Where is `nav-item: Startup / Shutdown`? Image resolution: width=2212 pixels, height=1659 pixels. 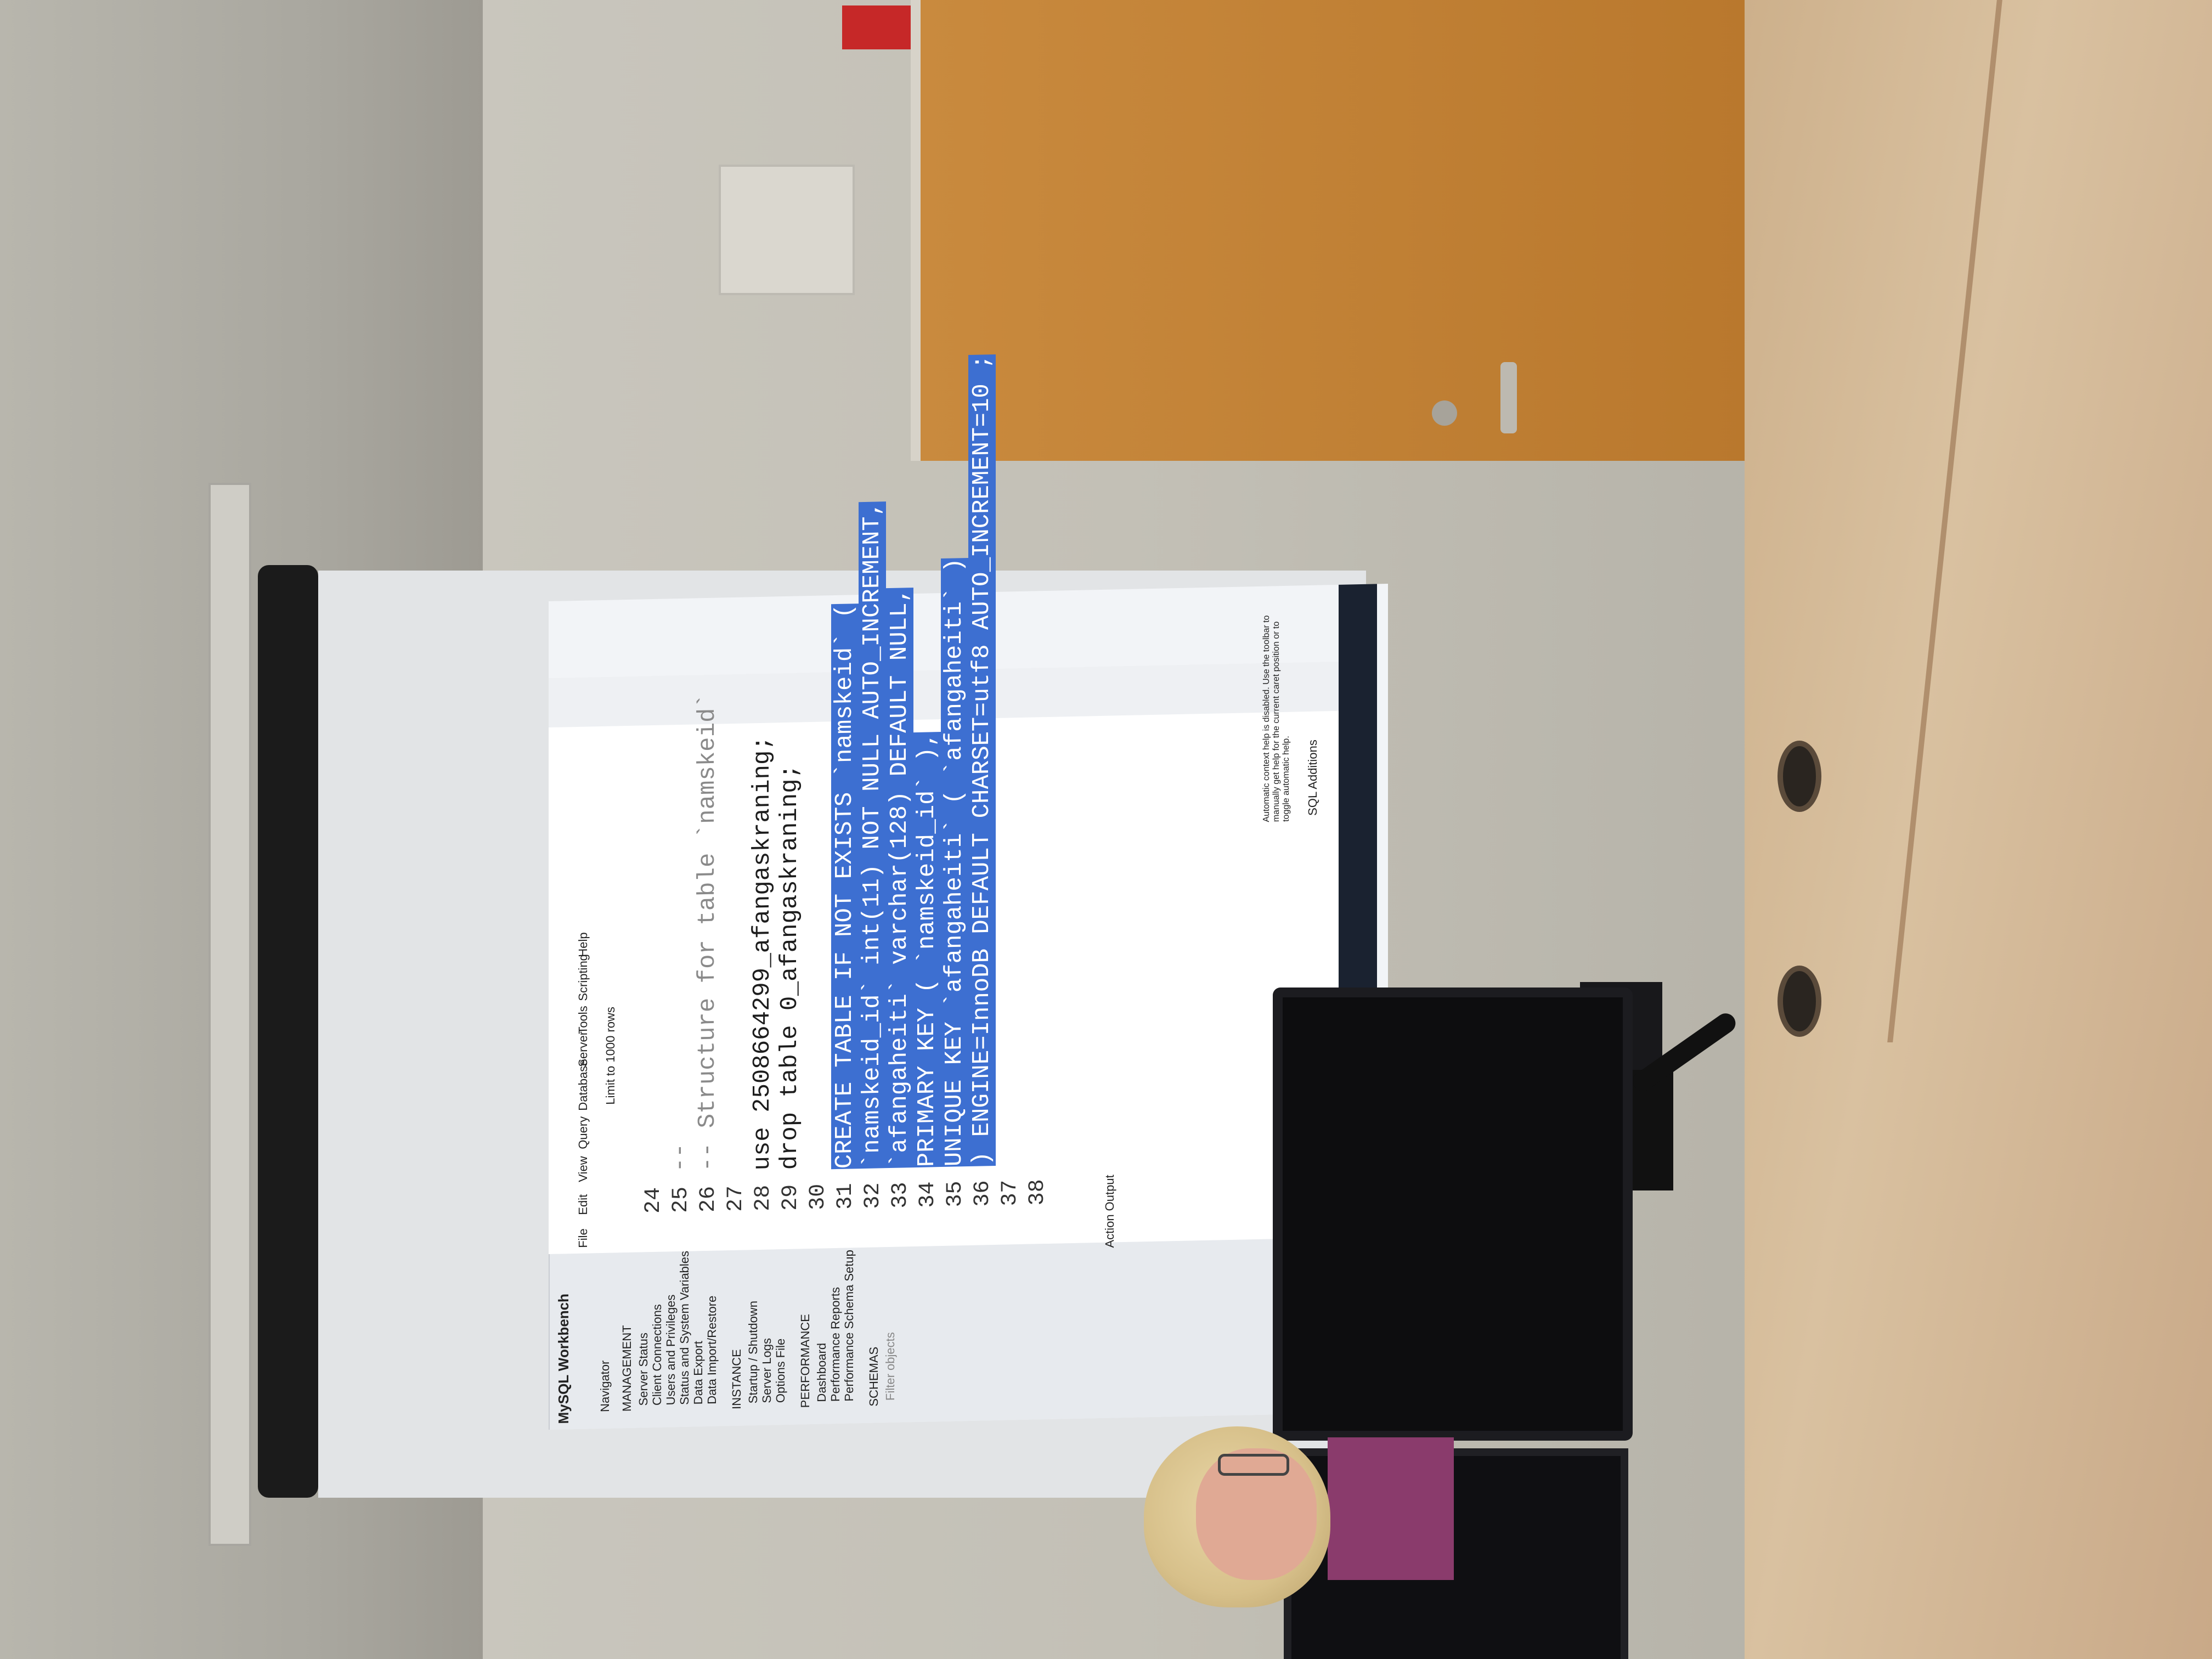 nav-item: Startup / Shutdown is located at coordinates (753, 1352).